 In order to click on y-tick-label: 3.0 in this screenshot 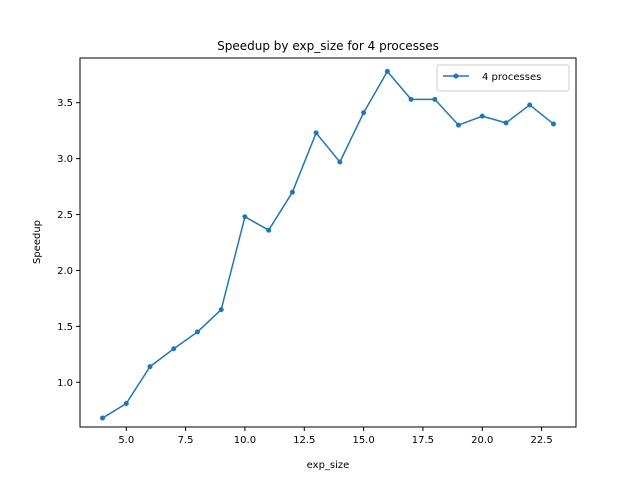, I will do `click(65, 159)`.